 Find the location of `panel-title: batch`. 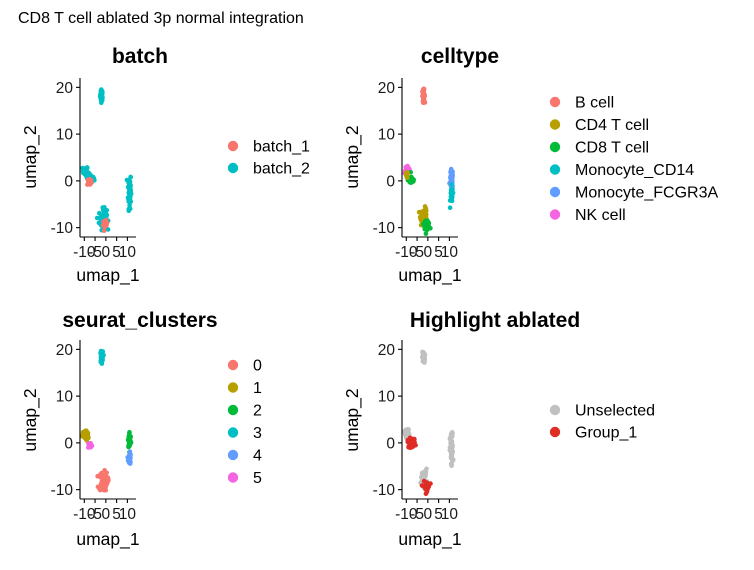

panel-title: batch is located at coordinates (140, 56).